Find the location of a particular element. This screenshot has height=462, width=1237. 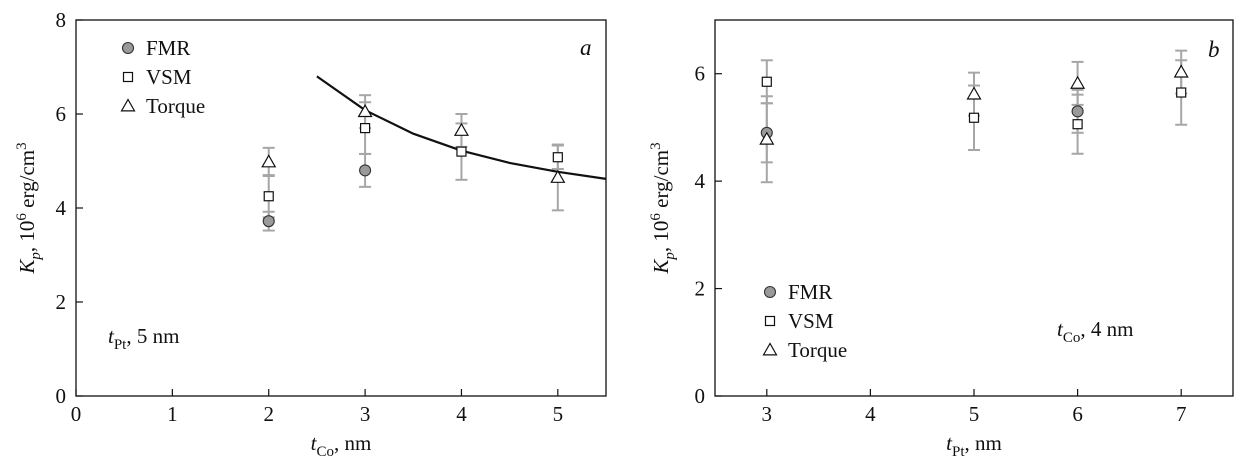

x-axis-label: tPt, nm is located at coordinates (974, 445).